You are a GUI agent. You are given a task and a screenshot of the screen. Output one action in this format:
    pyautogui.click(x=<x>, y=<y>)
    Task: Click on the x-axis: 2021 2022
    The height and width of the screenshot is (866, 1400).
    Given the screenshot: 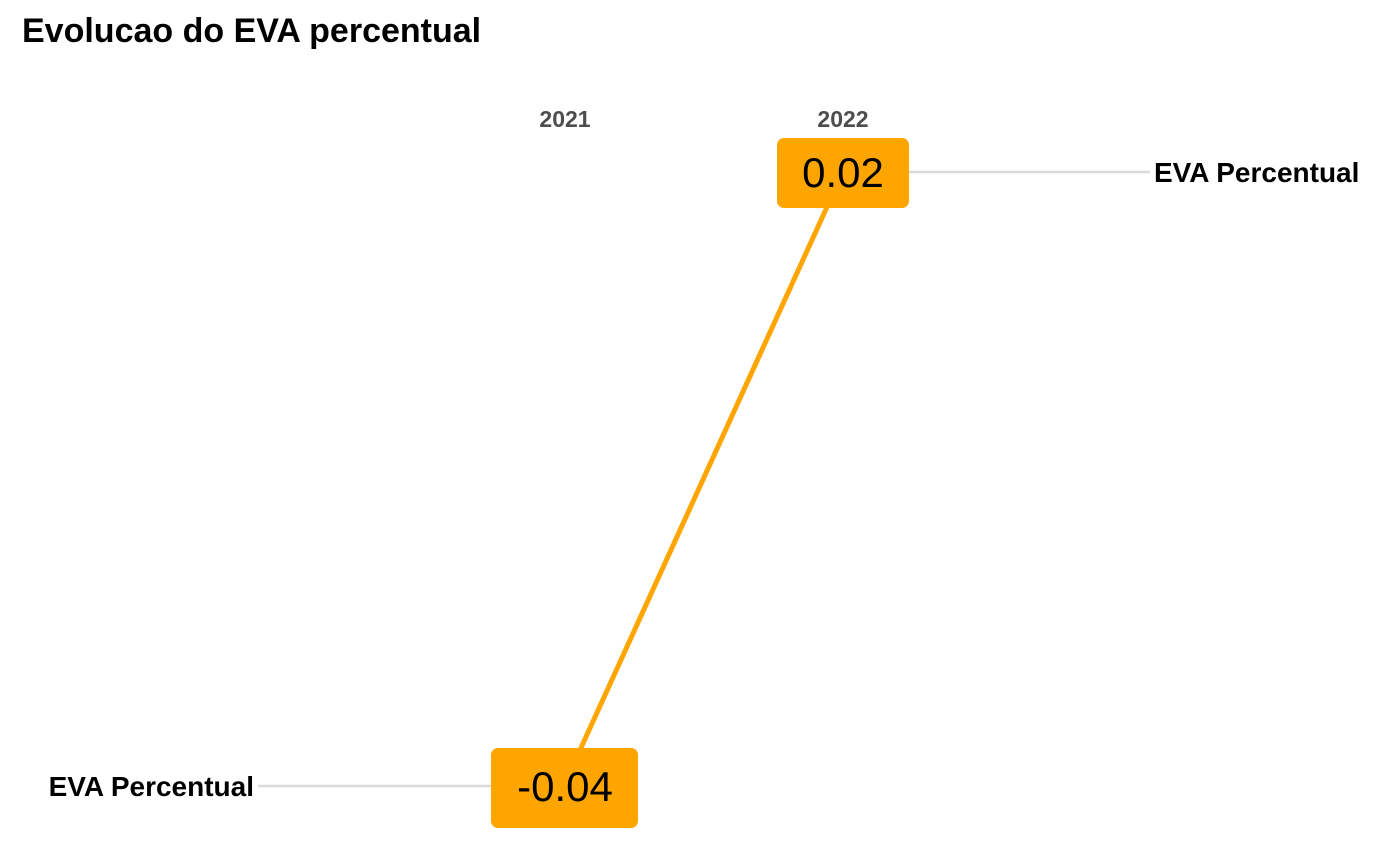 What is the action you would take?
    pyautogui.click(x=703, y=119)
    